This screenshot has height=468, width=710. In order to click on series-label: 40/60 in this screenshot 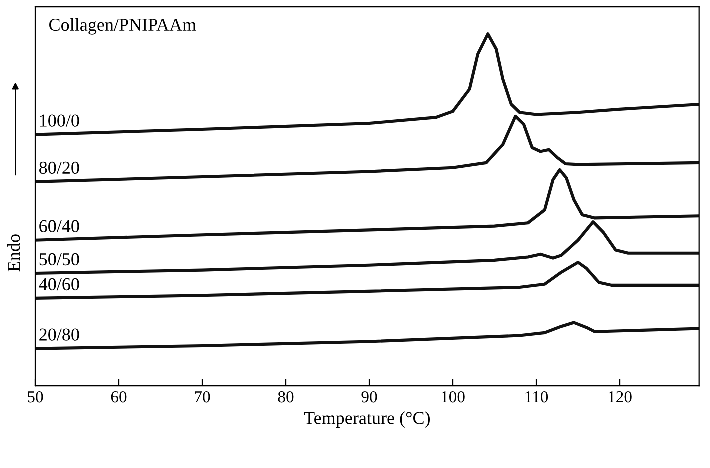, I will do `click(59, 284)`.